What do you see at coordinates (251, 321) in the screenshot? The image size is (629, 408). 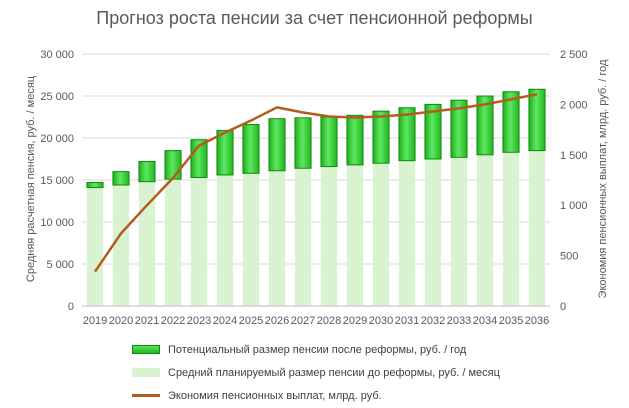 I see `x-tick-label: 2025` at bounding box center [251, 321].